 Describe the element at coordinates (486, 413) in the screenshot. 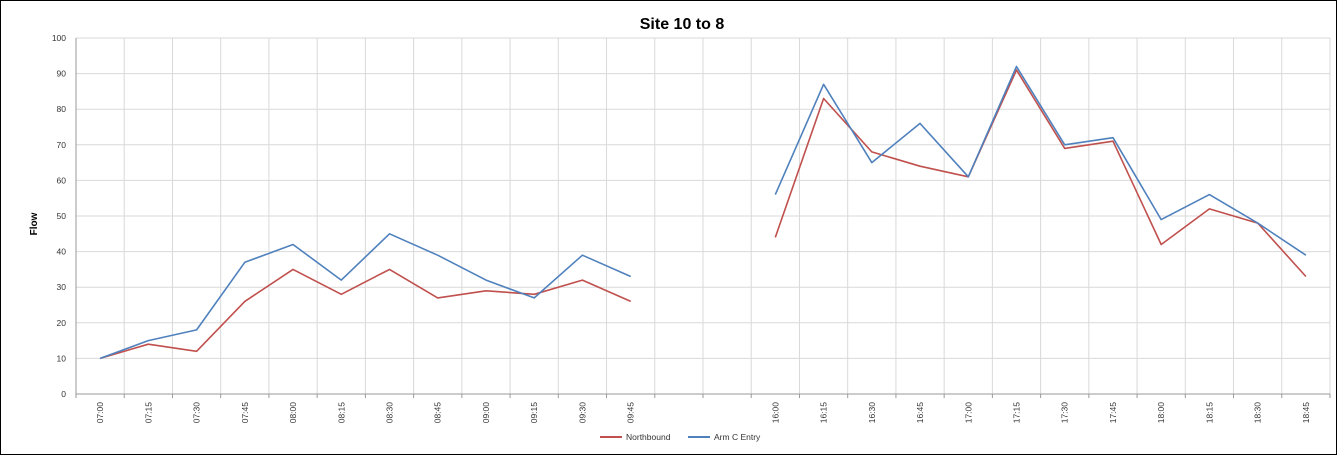

I see `x-tick-label: 09:00` at that location.